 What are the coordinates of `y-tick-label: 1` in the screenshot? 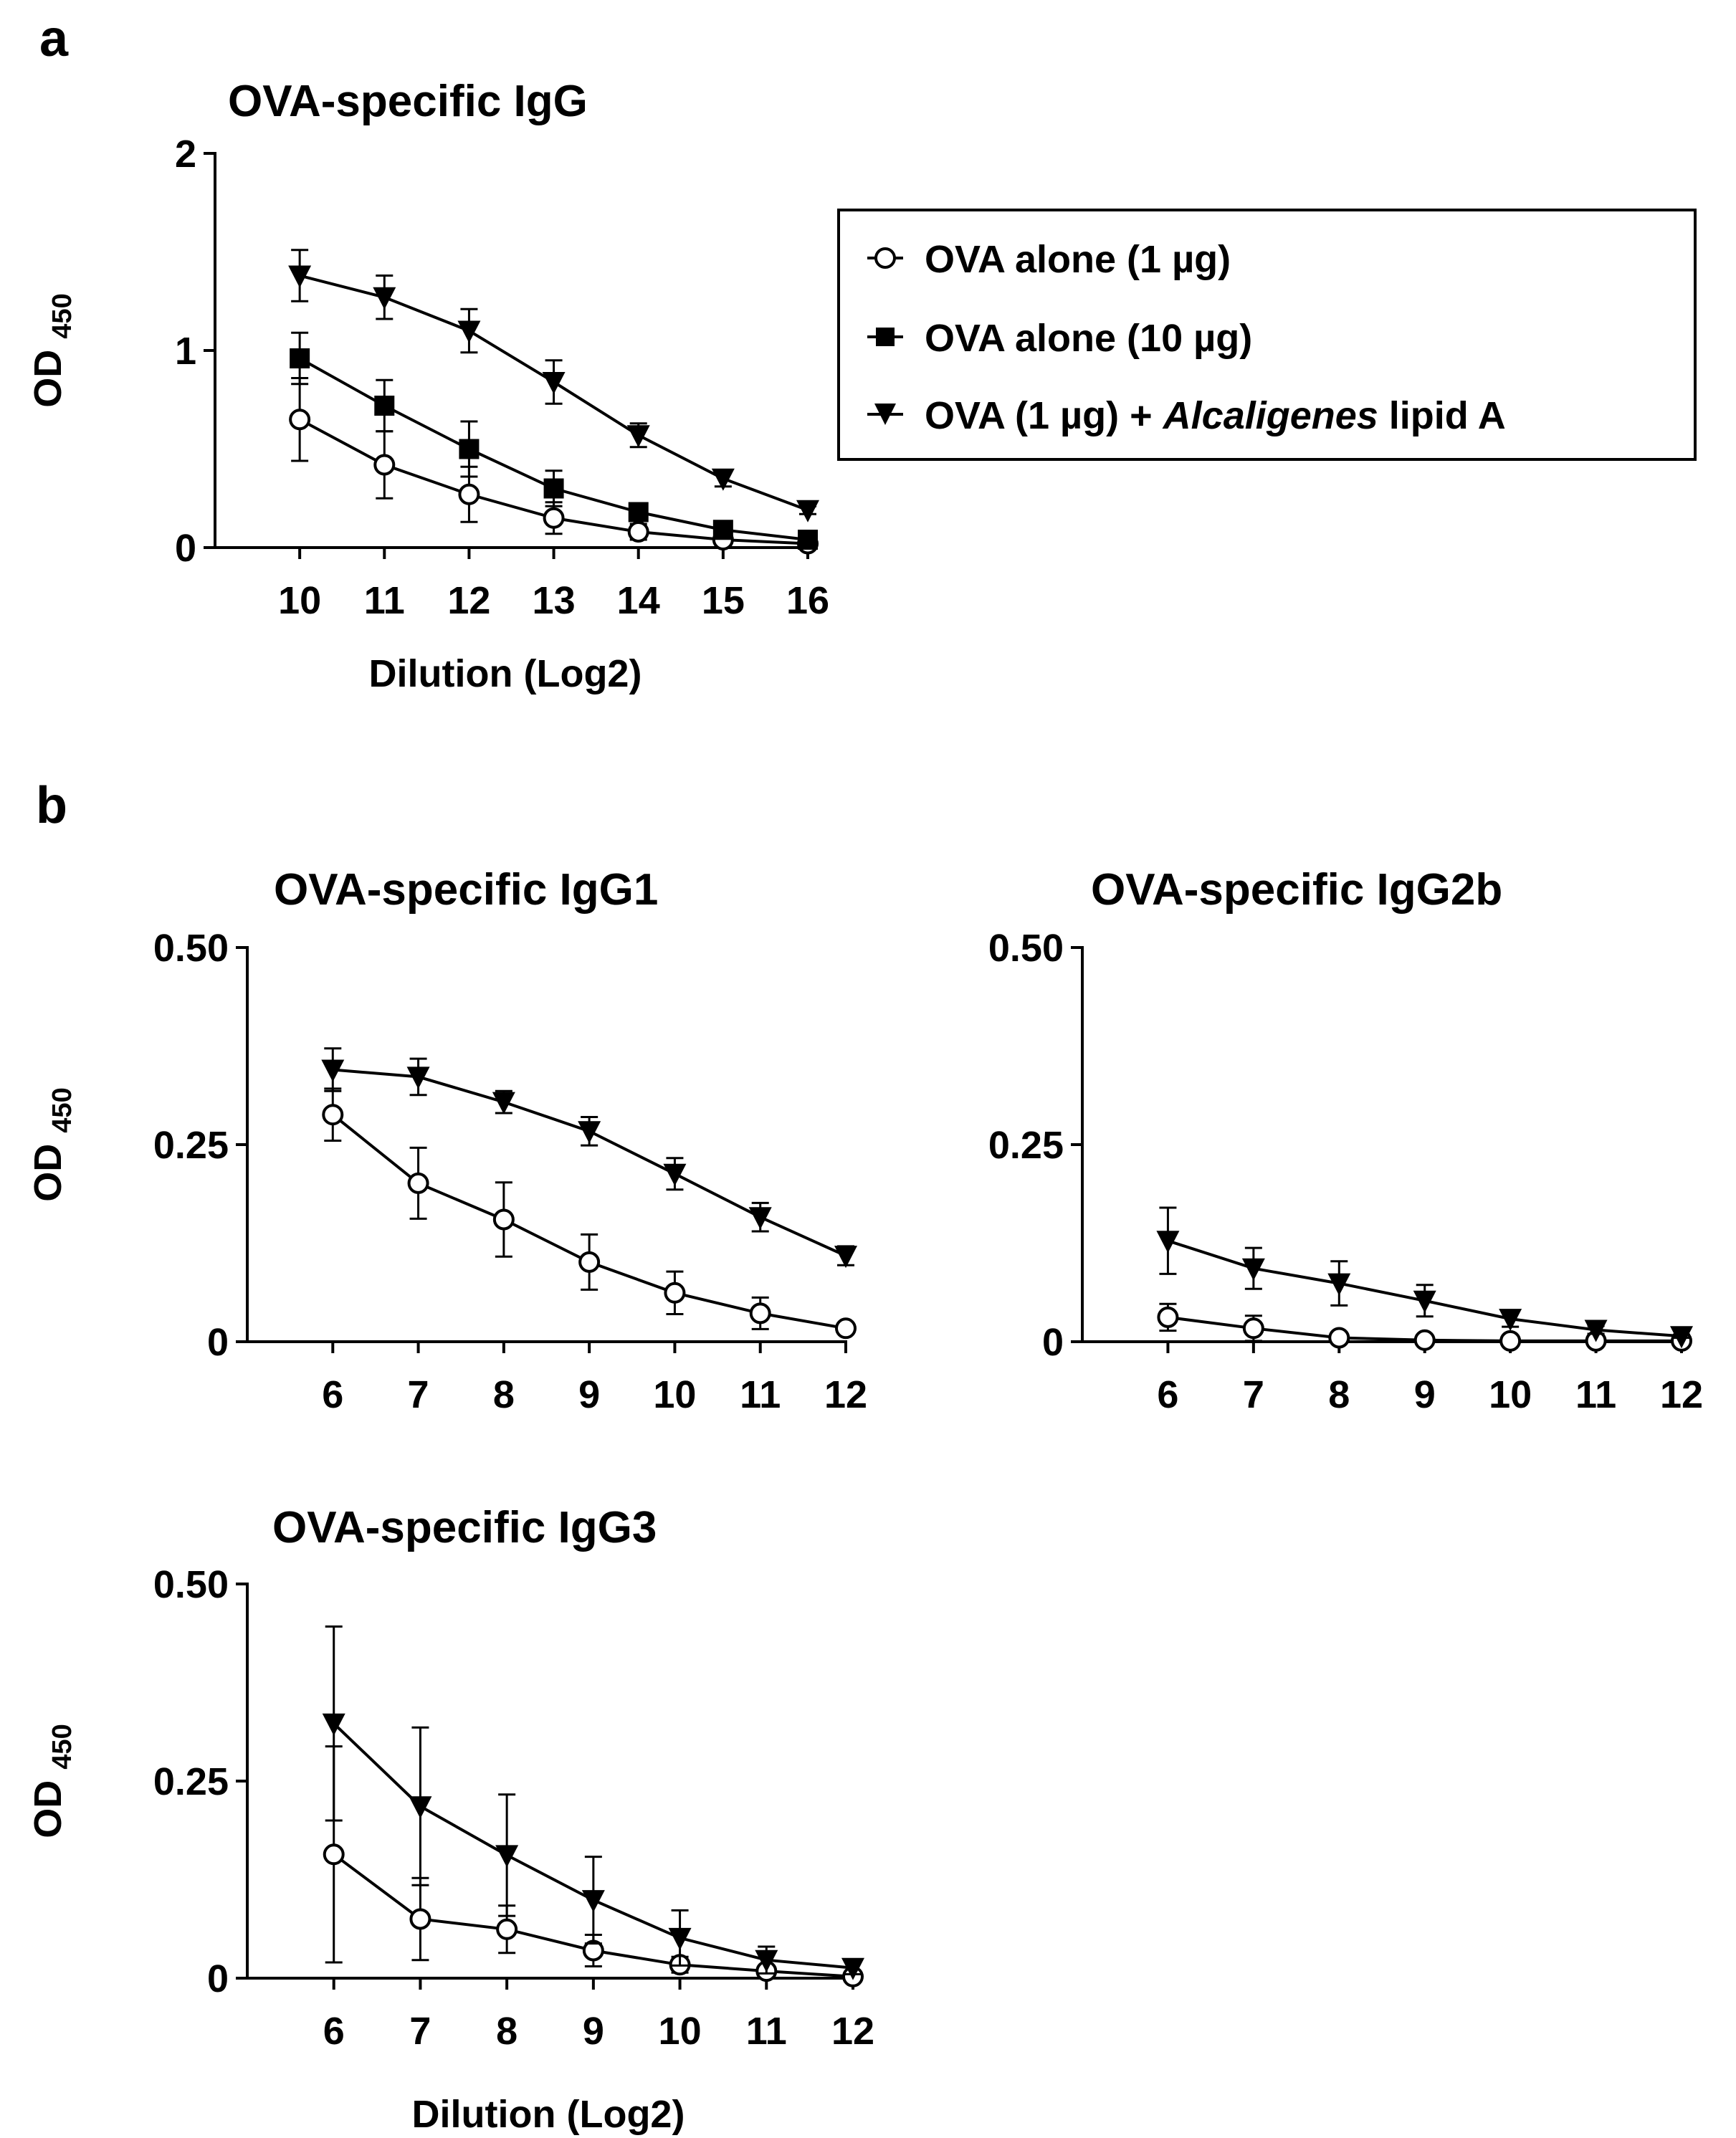 It's located at (185, 351).